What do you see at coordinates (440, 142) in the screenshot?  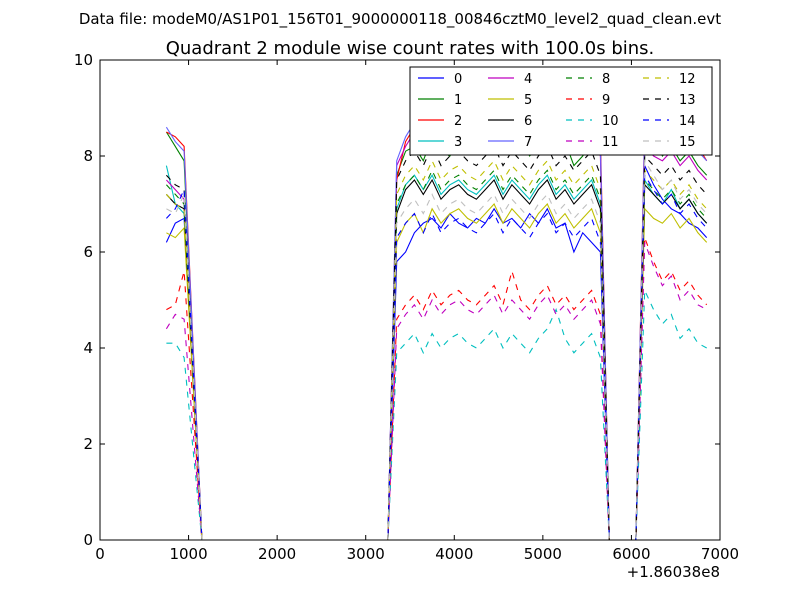 I see `legend-item-3: 3` at bounding box center [440, 142].